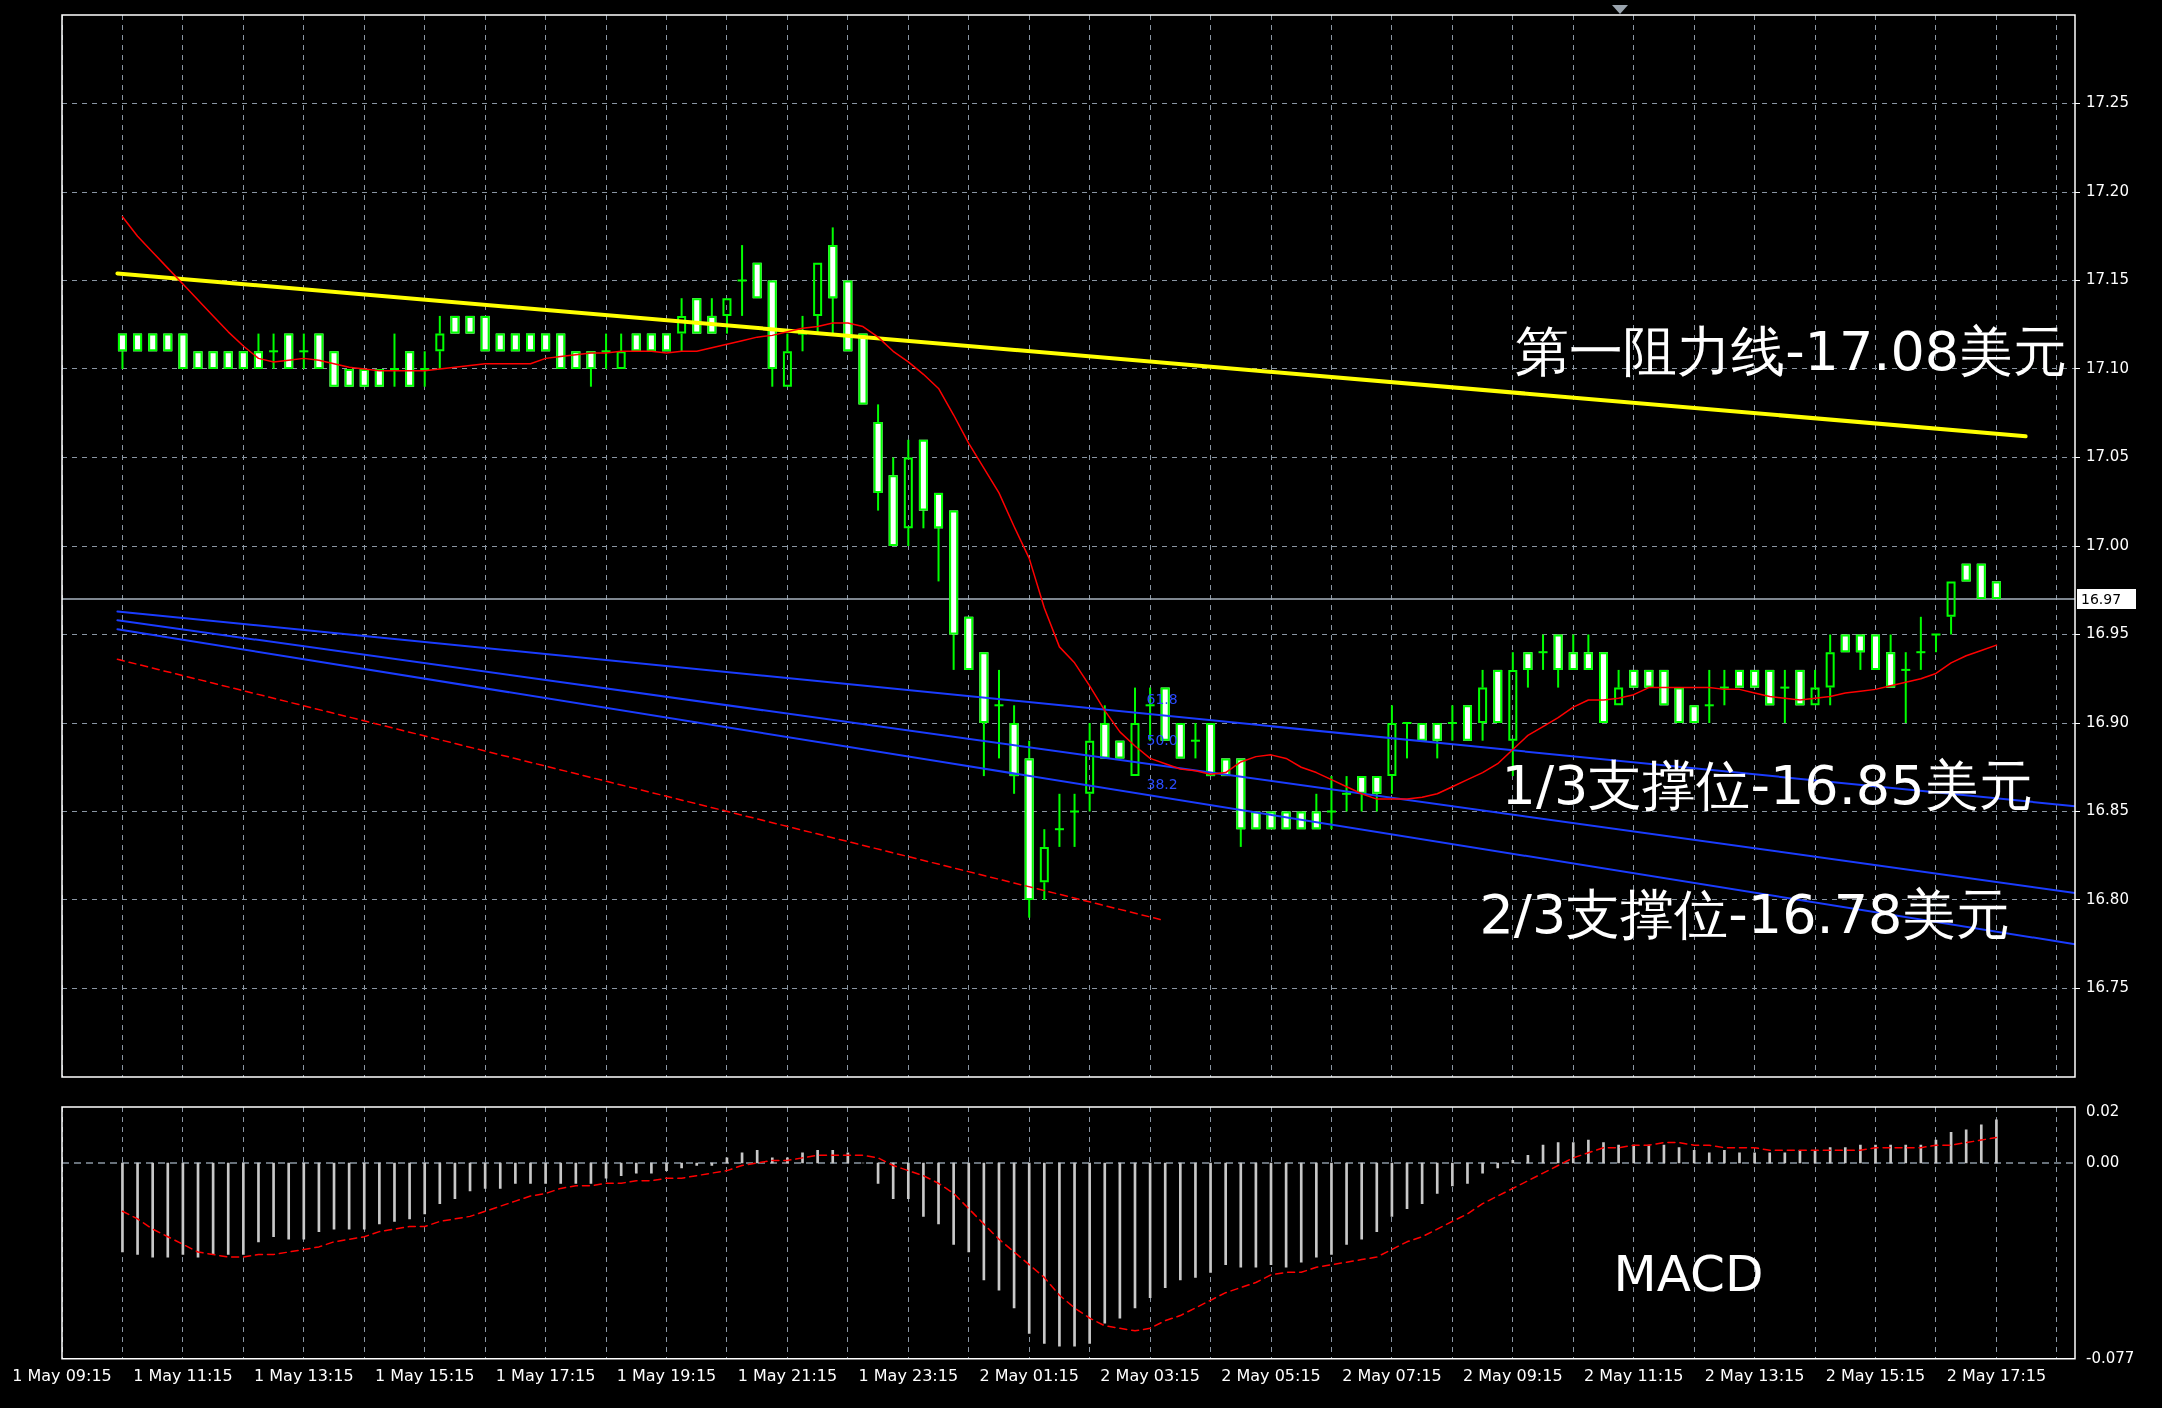  What do you see at coordinates (1271, 1375) in the screenshot?
I see `x-tick-label: 2 May 05:15` at bounding box center [1271, 1375].